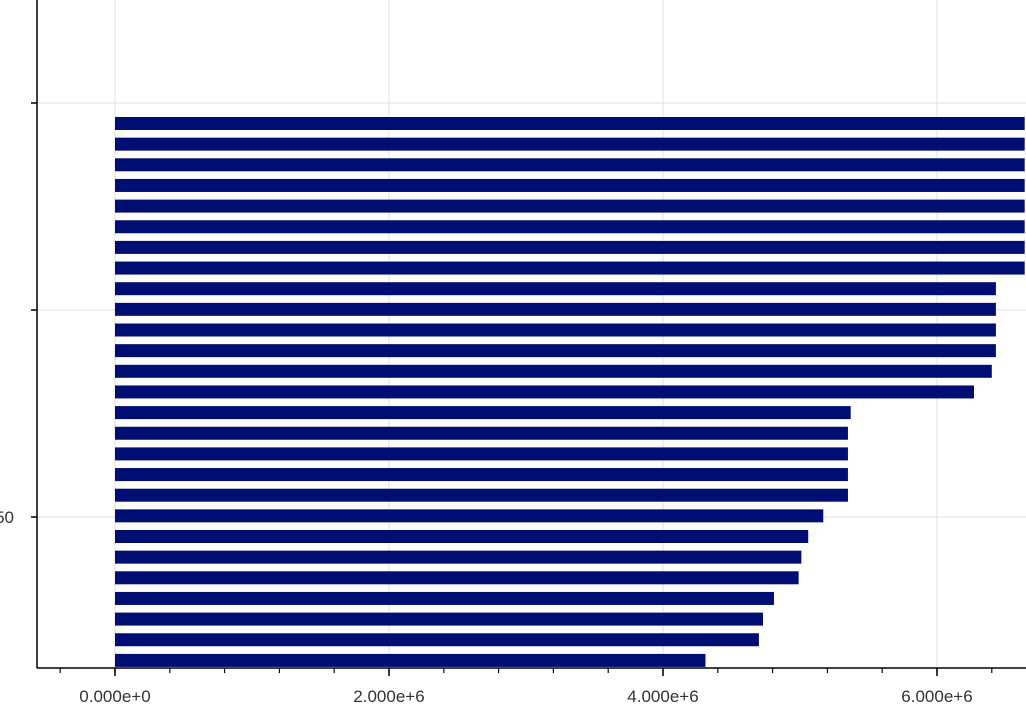 Image resolution: width=1026 pixels, height=718 pixels. Describe the element at coordinates (7, 517) in the screenshot. I see `y-tick-label: 50` at that location.